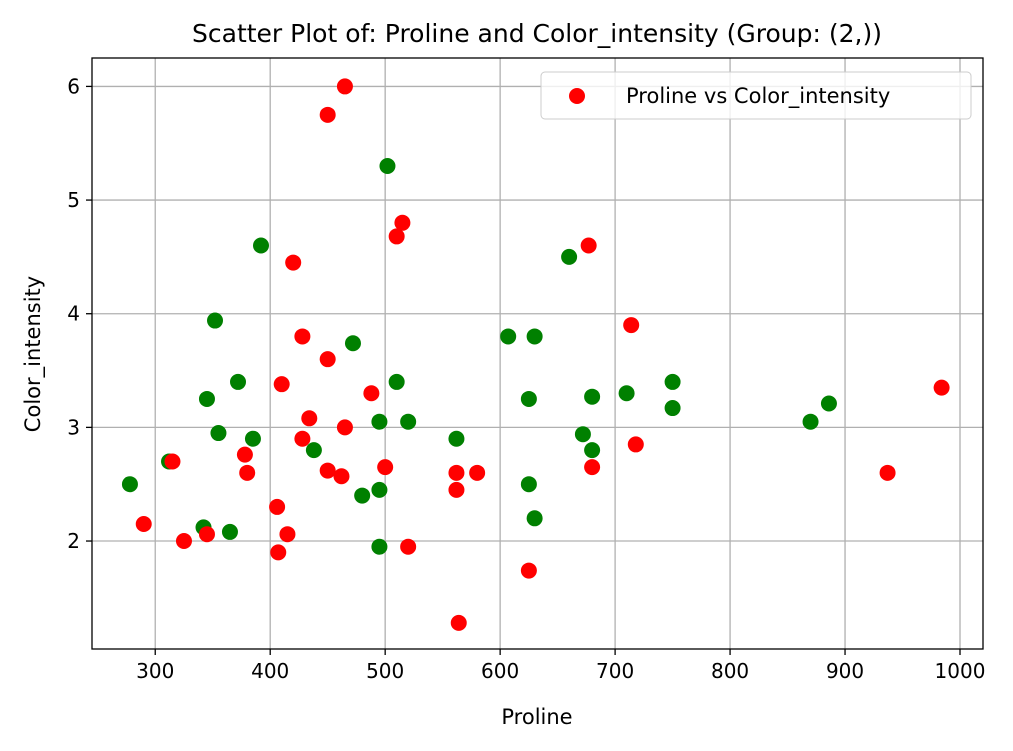  What do you see at coordinates (577, 96) in the screenshot?
I see `legend-marker` at bounding box center [577, 96].